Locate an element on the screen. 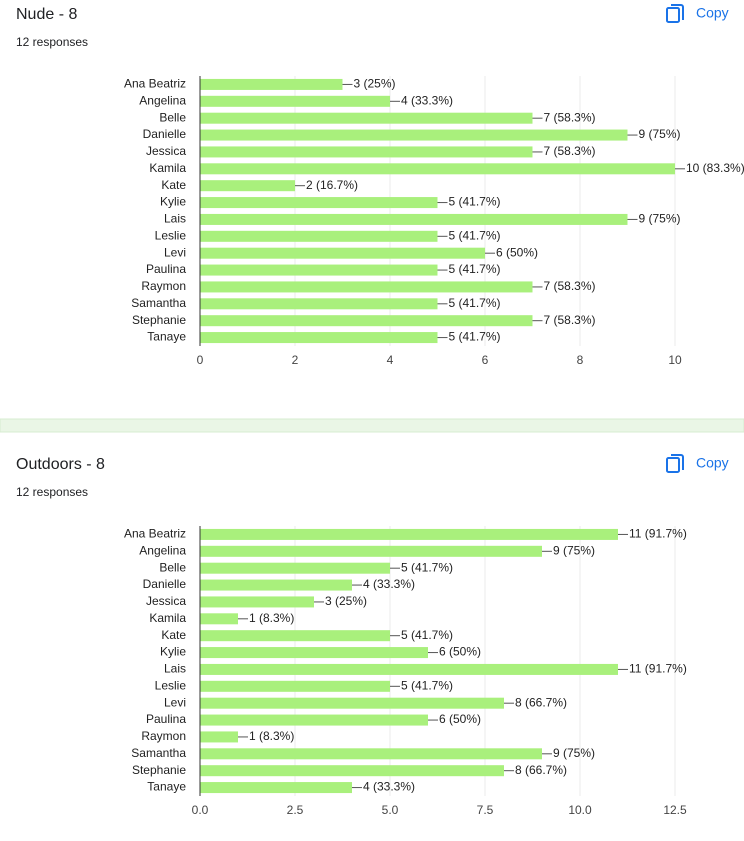 The height and width of the screenshot is (841, 744). x-tick-label: 12.5 is located at coordinates (675, 810).